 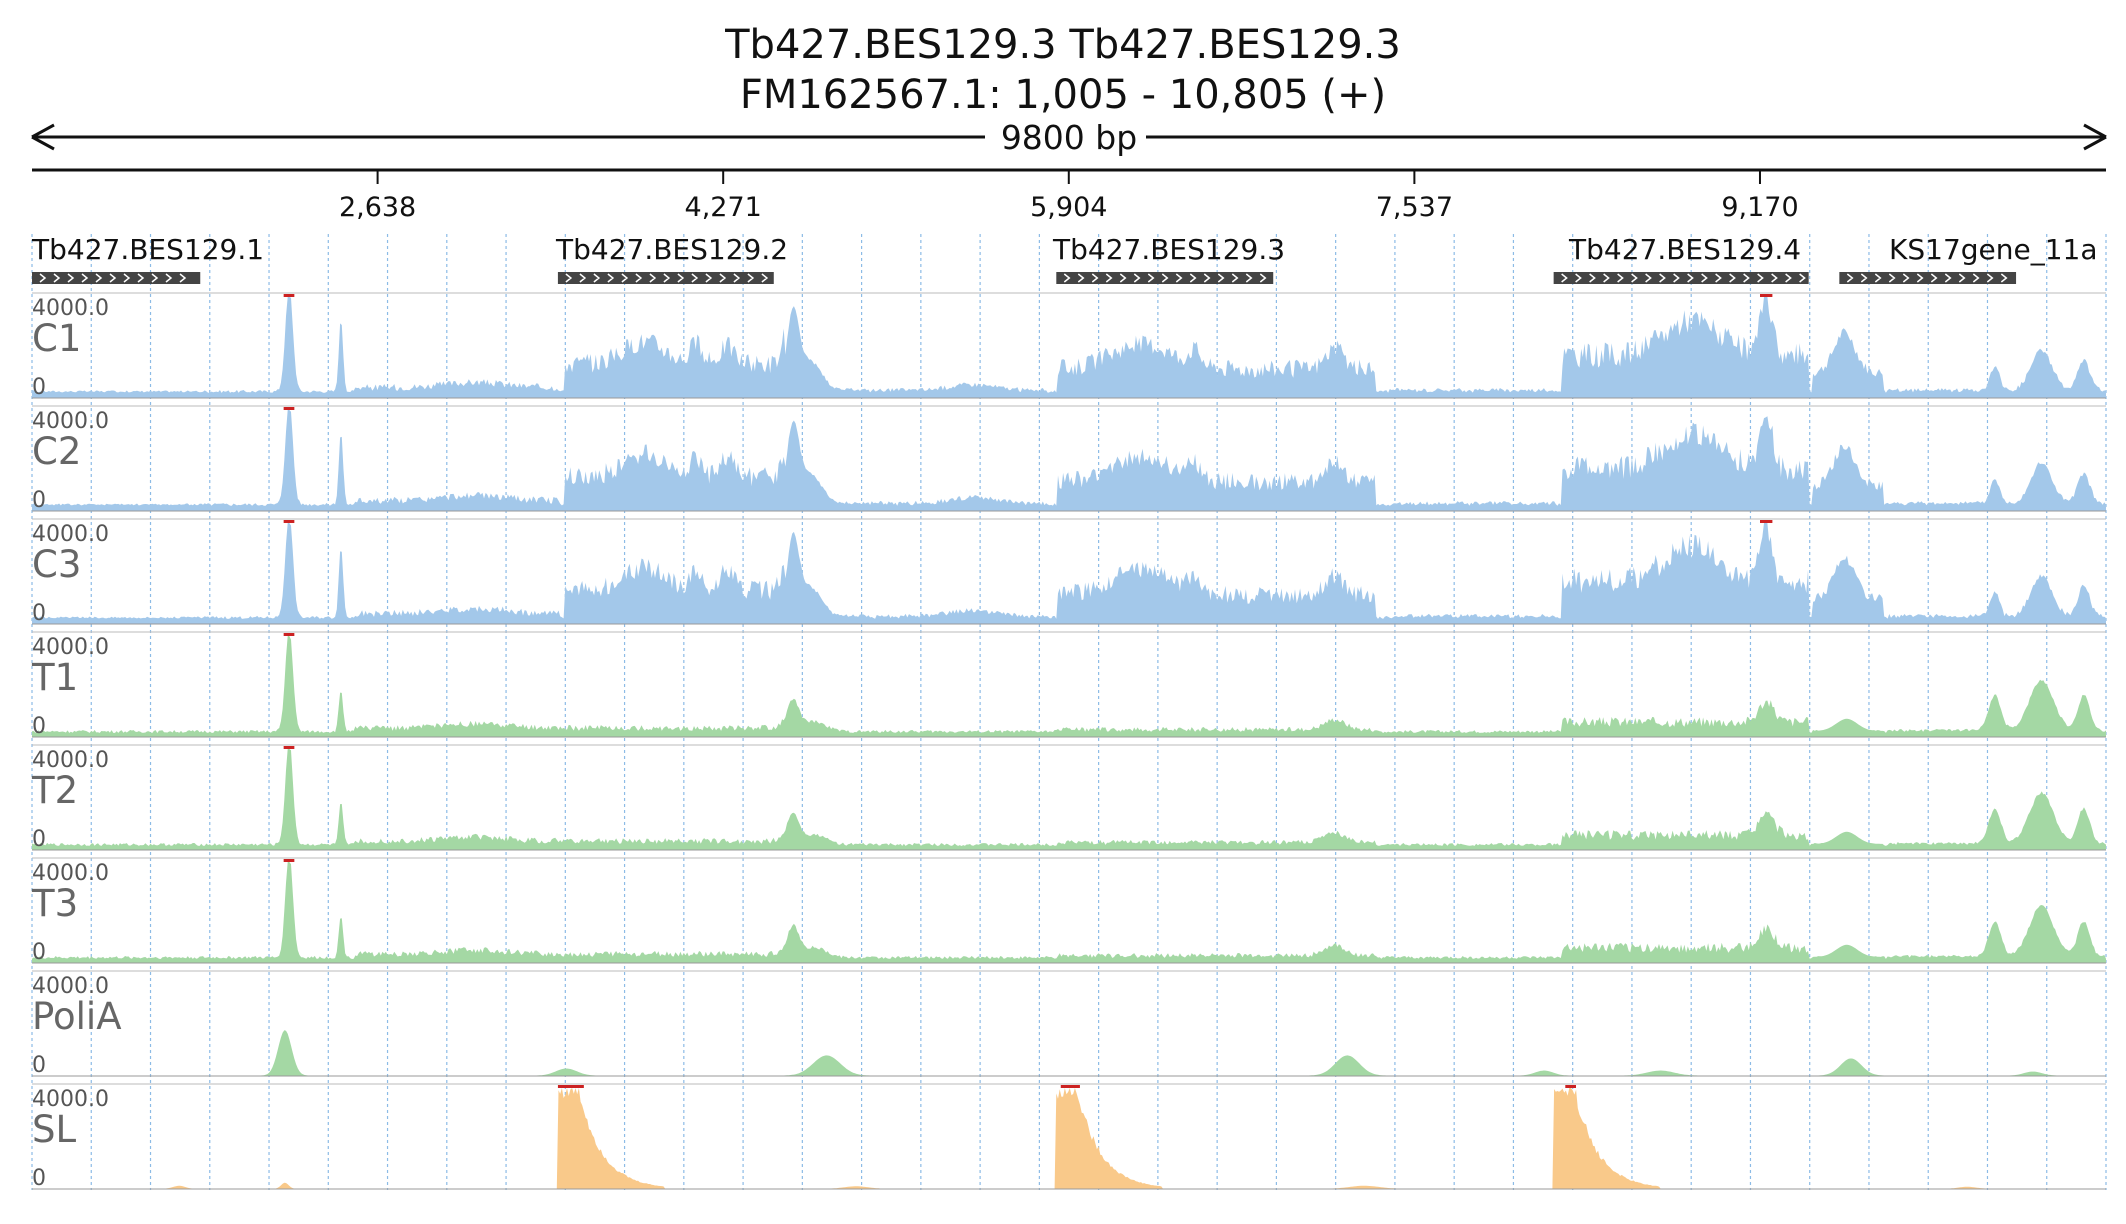 I want to click on locus-coordinates: FM162567.1: 1,005 - 10,805 (+), so click(x=1063, y=95).